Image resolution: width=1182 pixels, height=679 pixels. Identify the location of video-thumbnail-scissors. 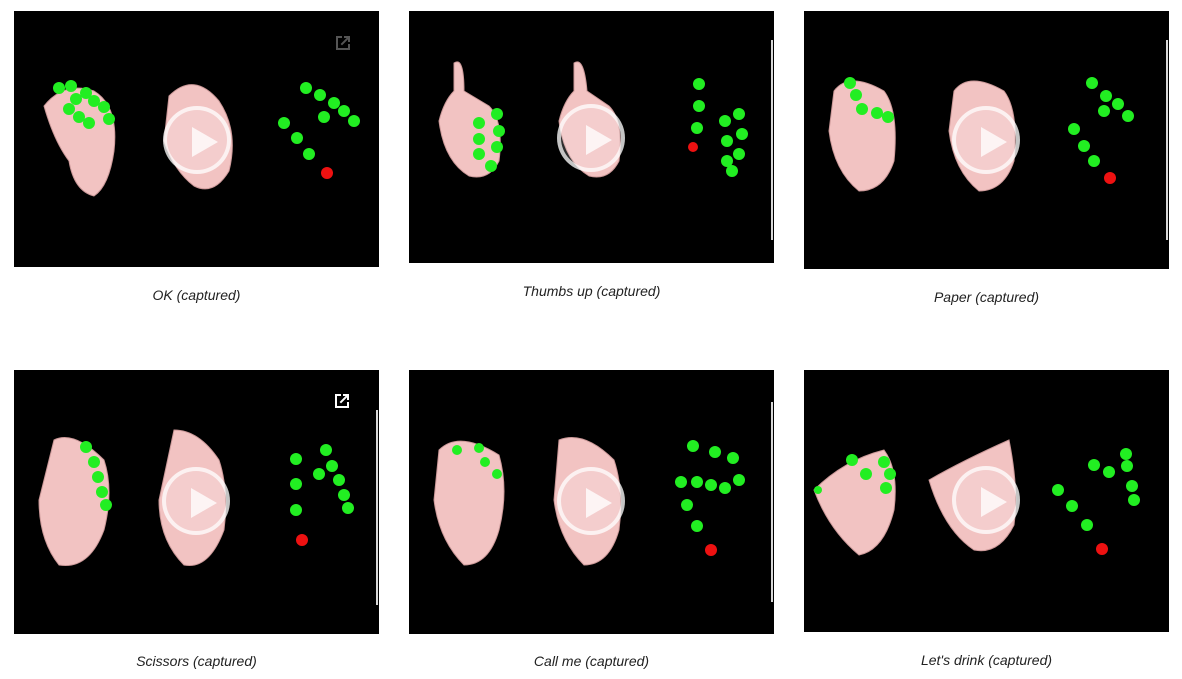
(196, 502).